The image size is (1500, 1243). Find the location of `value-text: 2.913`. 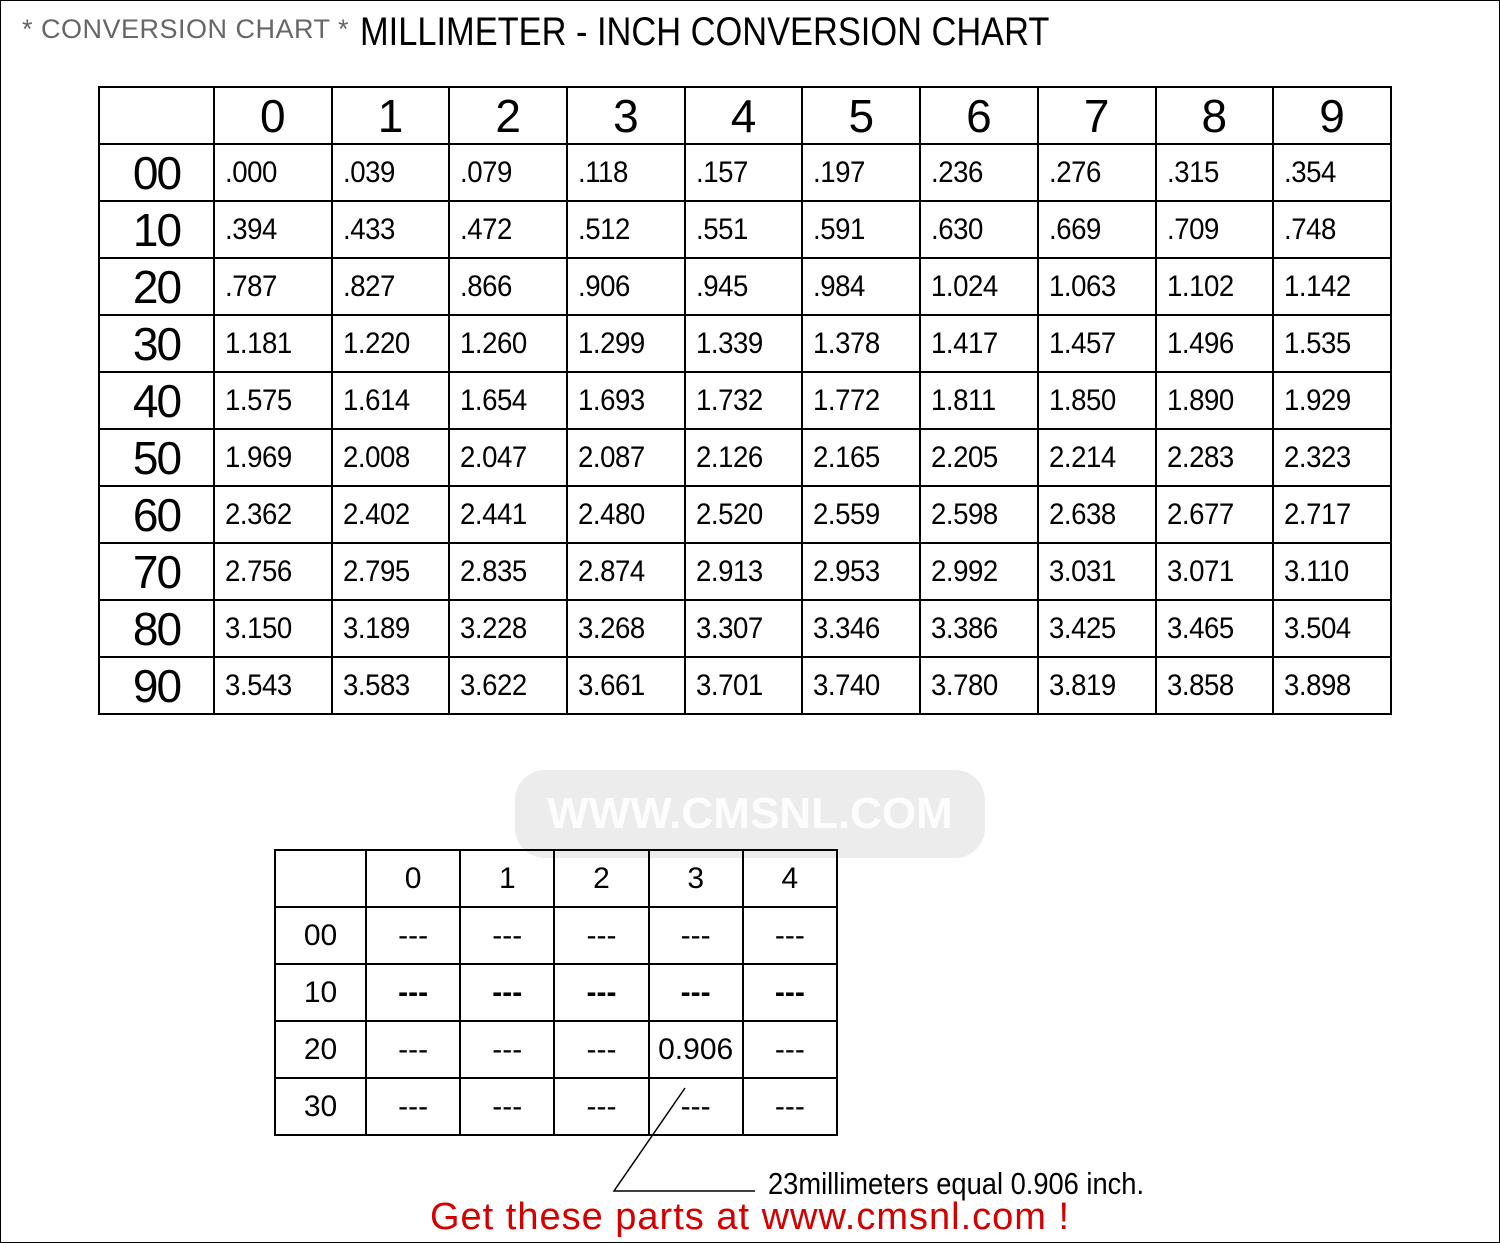

value-text: 2.913 is located at coordinates (729, 571).